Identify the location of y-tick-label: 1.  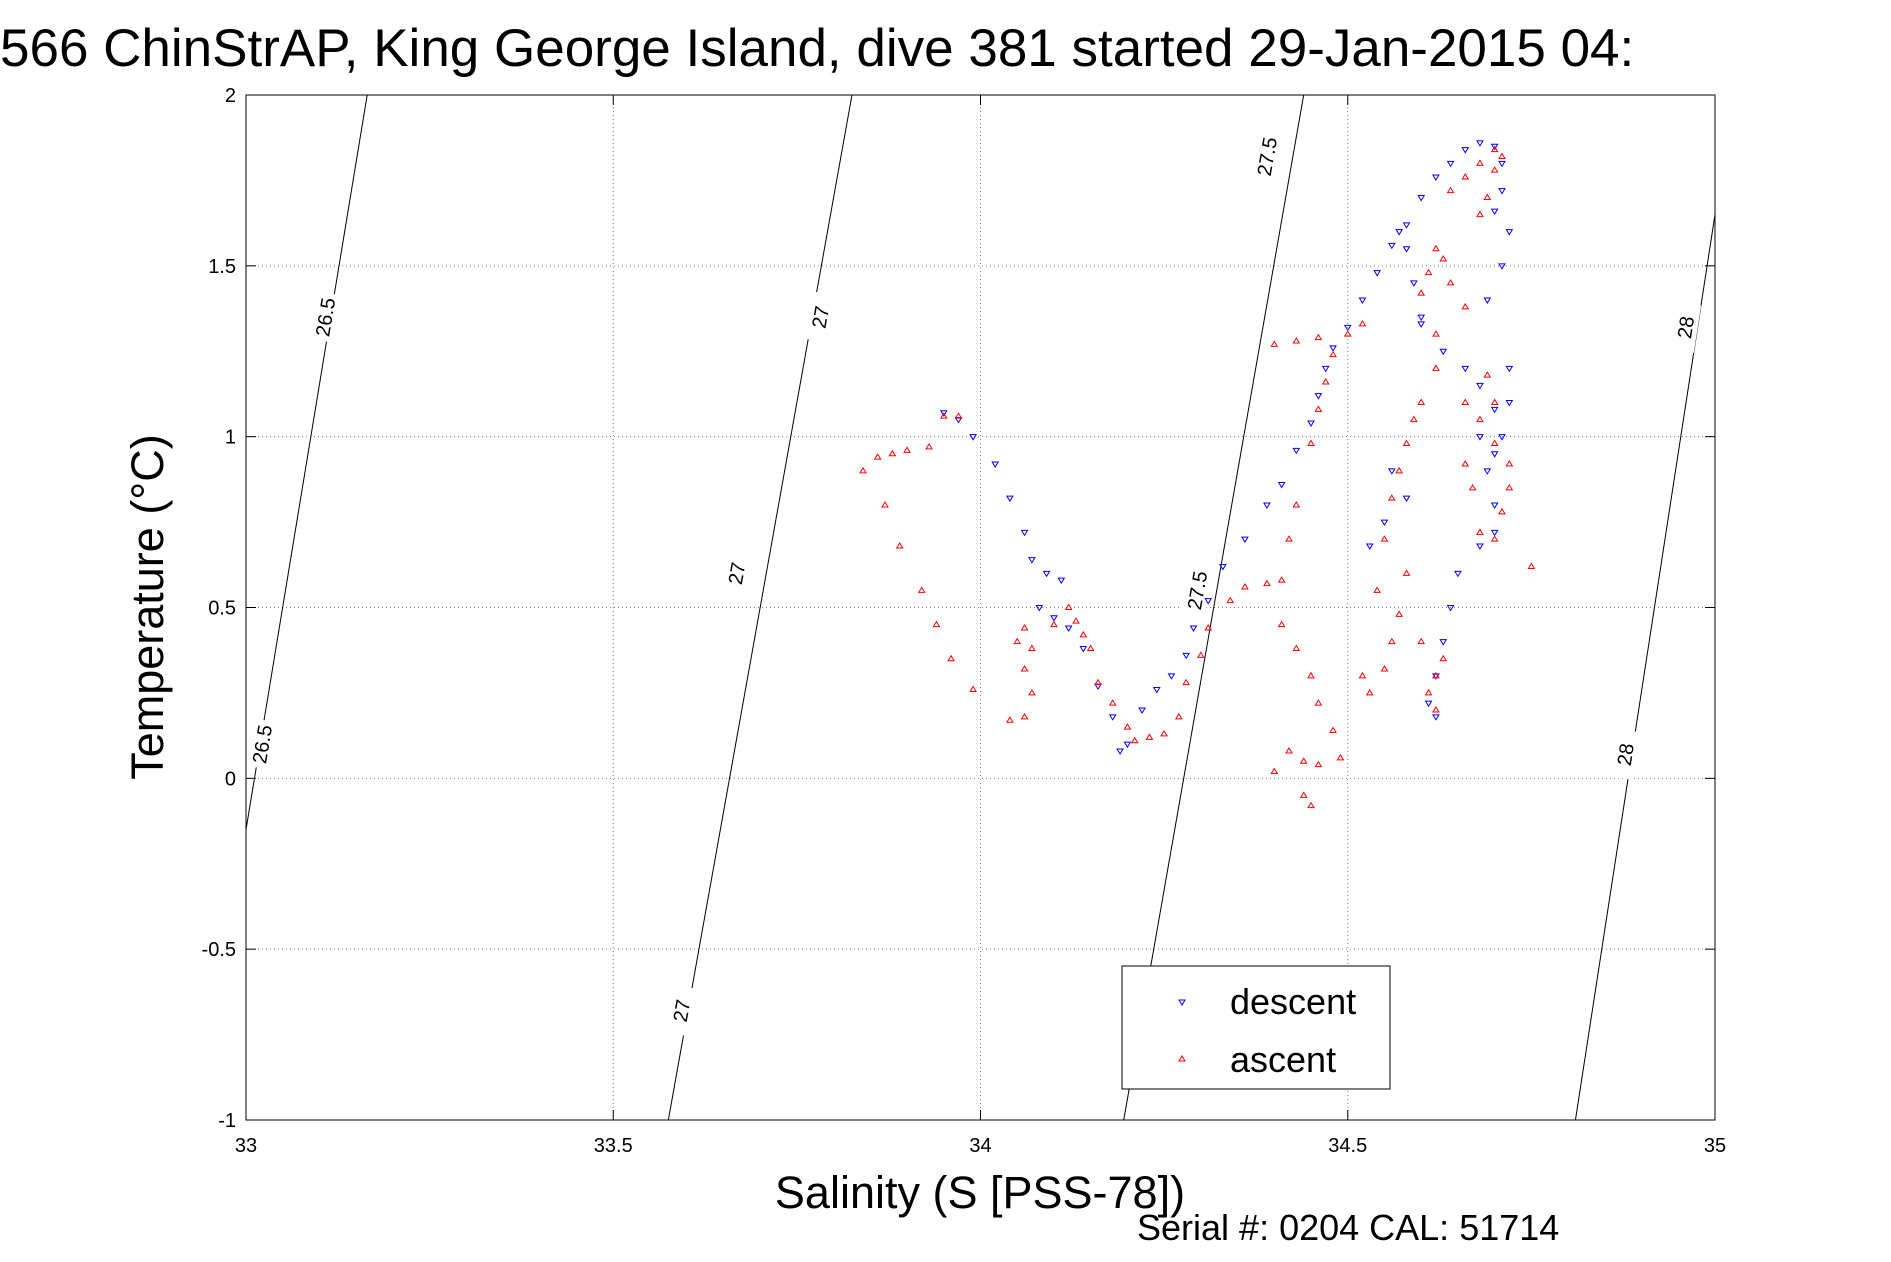
(230, 438).